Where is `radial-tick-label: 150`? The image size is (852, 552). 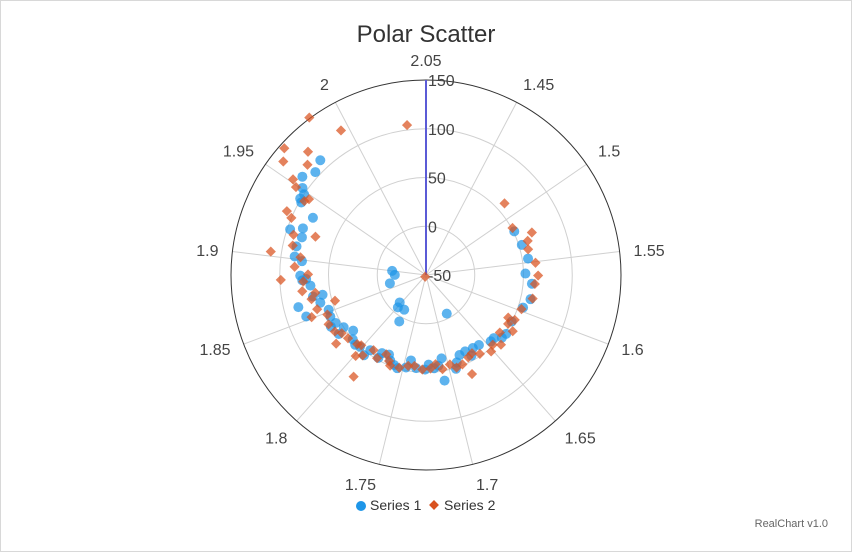 radial-tick-label: 150 is located at coordinates (441, 81).